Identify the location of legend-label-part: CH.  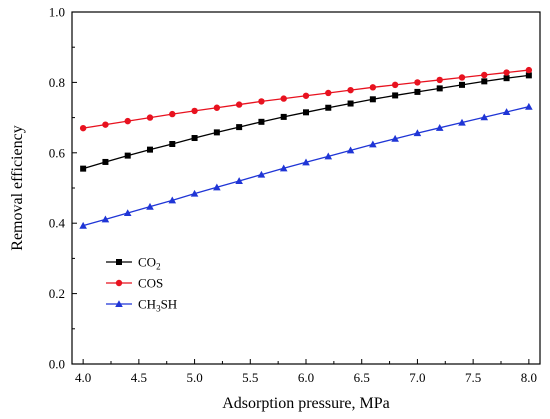
(147, 304).